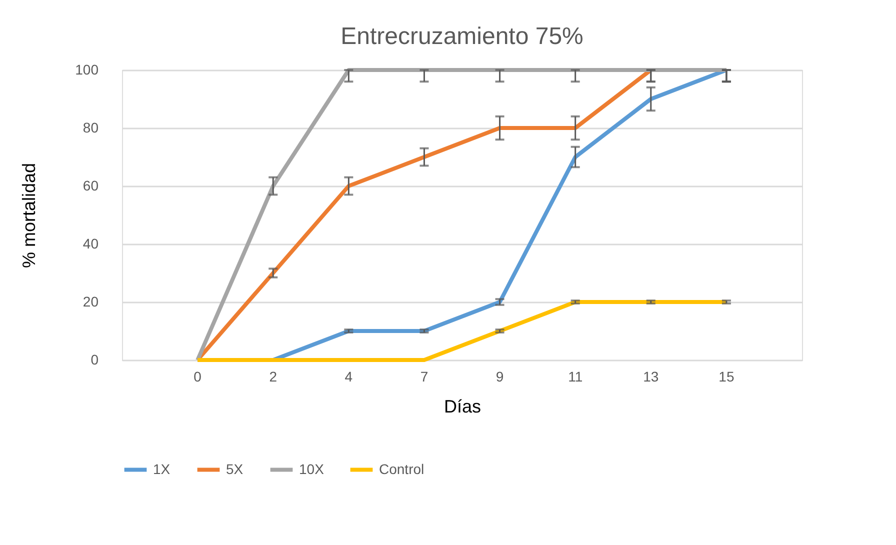  Describe the element at coordinates (463, 406) in the screenshot. I see `x-axis-title: Días` at that location.